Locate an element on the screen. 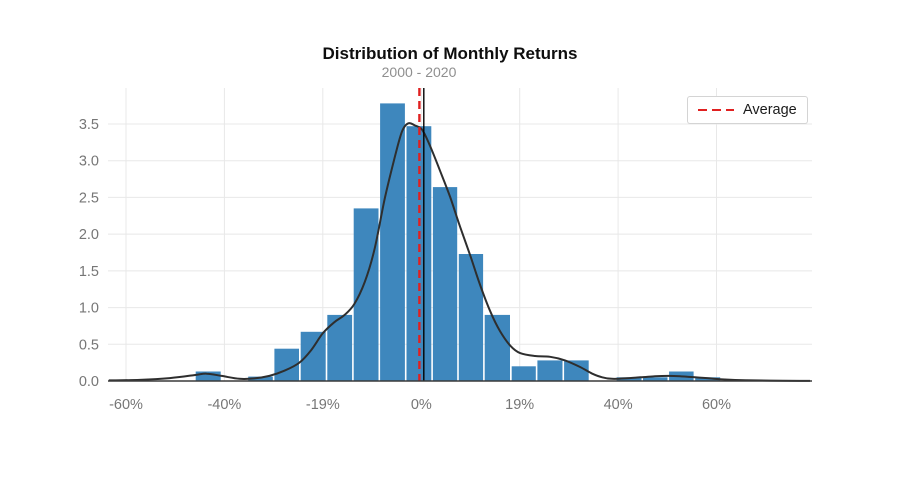 The image size is (910, 482). y-tick-label: 2.5 is located at coordinates (89, 198).